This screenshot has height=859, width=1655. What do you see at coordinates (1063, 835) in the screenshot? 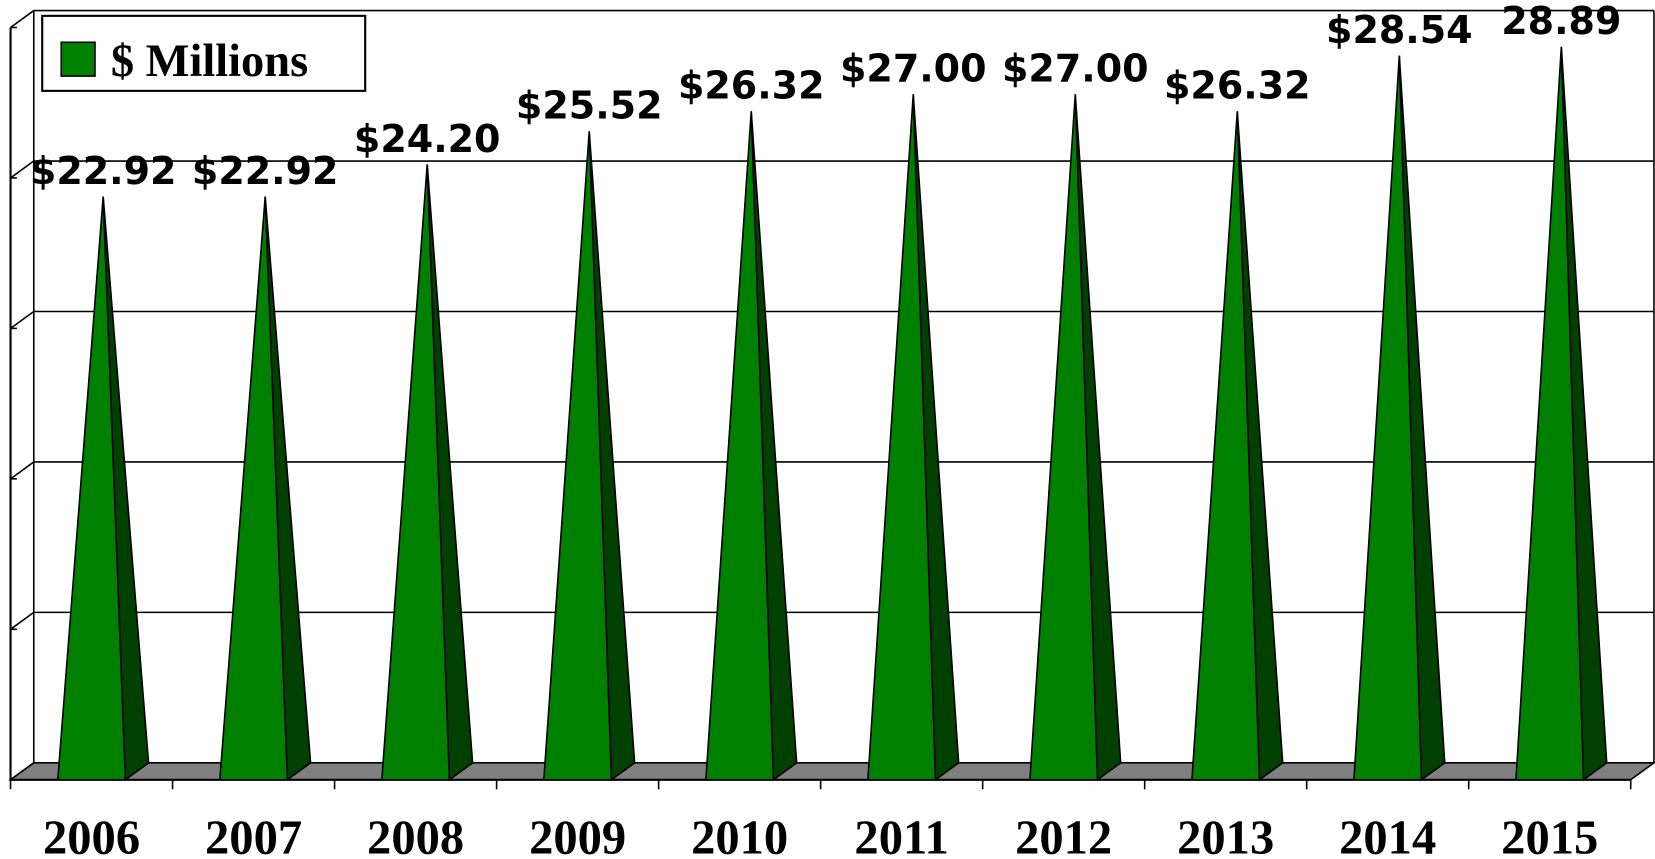
I see `x-tick-label: 2012` at bounding box center [1063, 835].